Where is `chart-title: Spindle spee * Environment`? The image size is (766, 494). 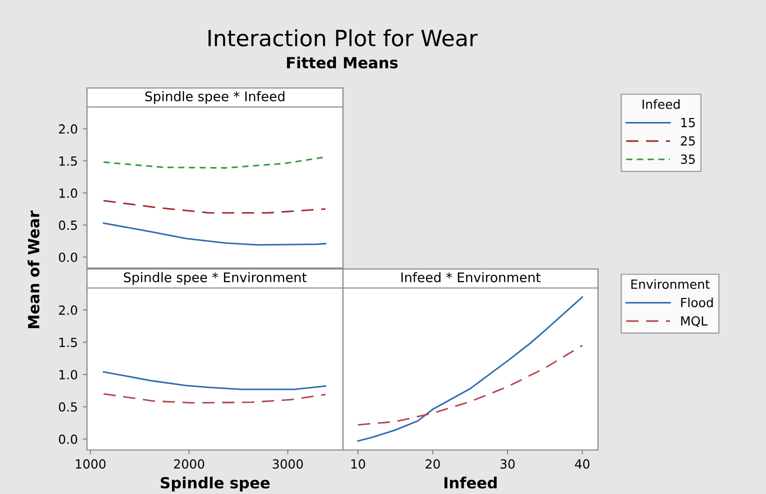 chart-title: Spindle spee * Environment is located at coordinates (215, 278).